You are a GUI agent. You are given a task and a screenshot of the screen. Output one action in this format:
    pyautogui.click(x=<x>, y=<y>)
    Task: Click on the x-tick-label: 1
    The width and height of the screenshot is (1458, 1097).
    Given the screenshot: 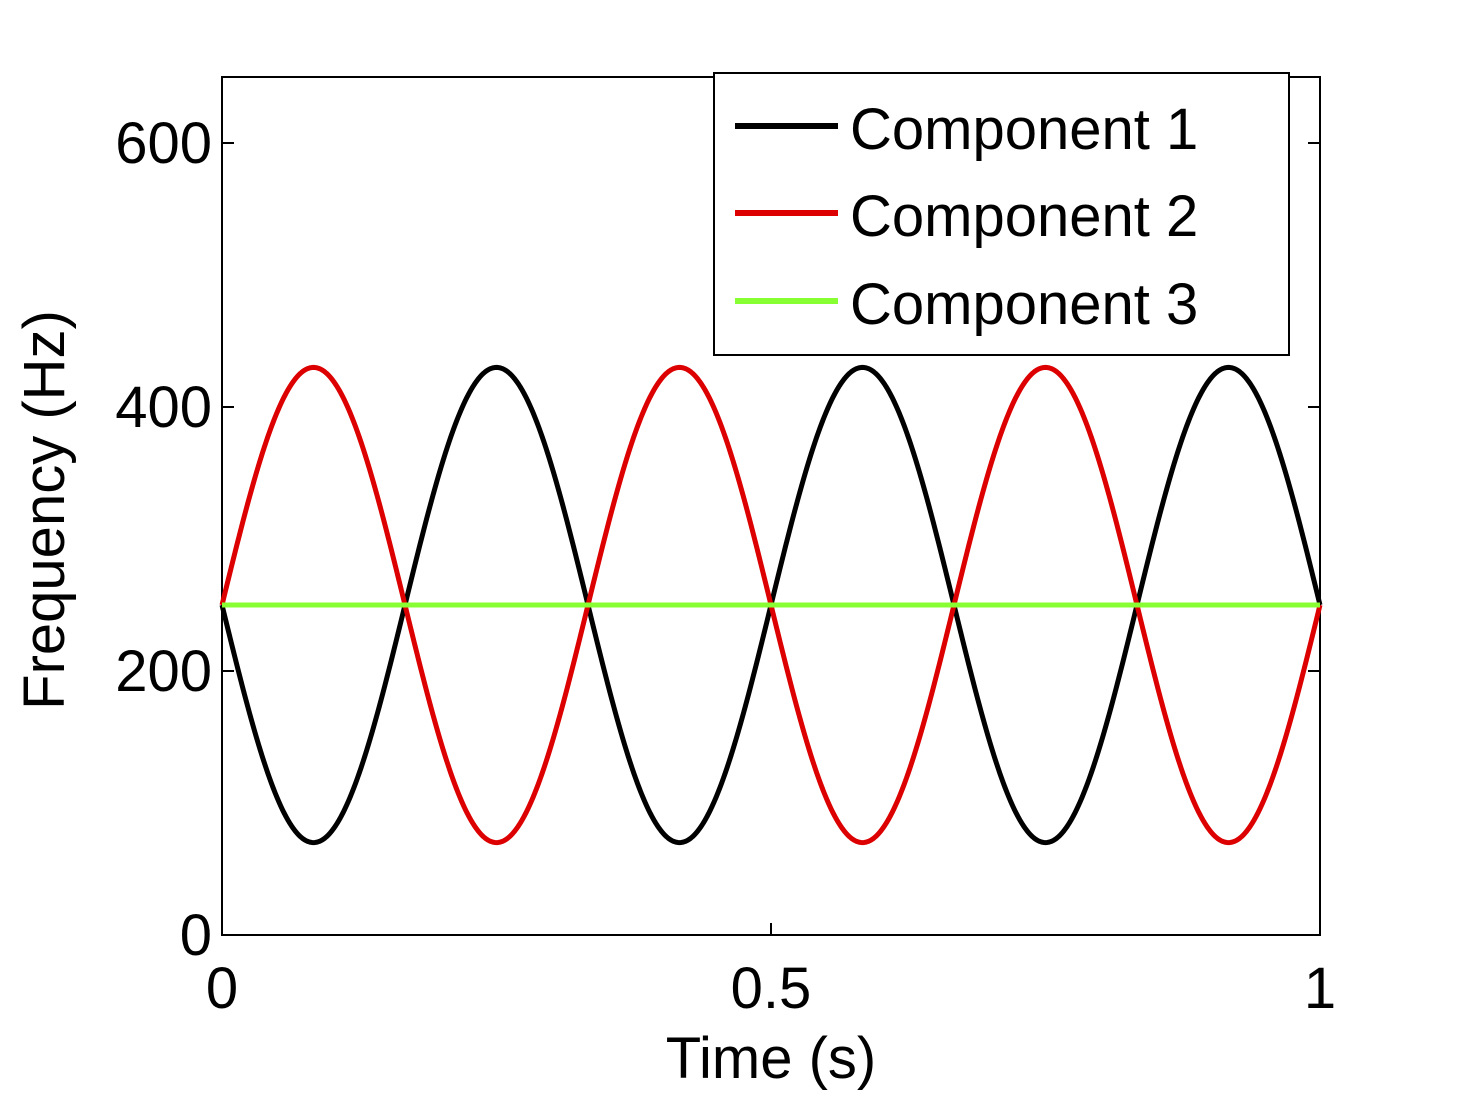 What is the action you would take?
    pyautogui.click(x=1320, y=988)
    